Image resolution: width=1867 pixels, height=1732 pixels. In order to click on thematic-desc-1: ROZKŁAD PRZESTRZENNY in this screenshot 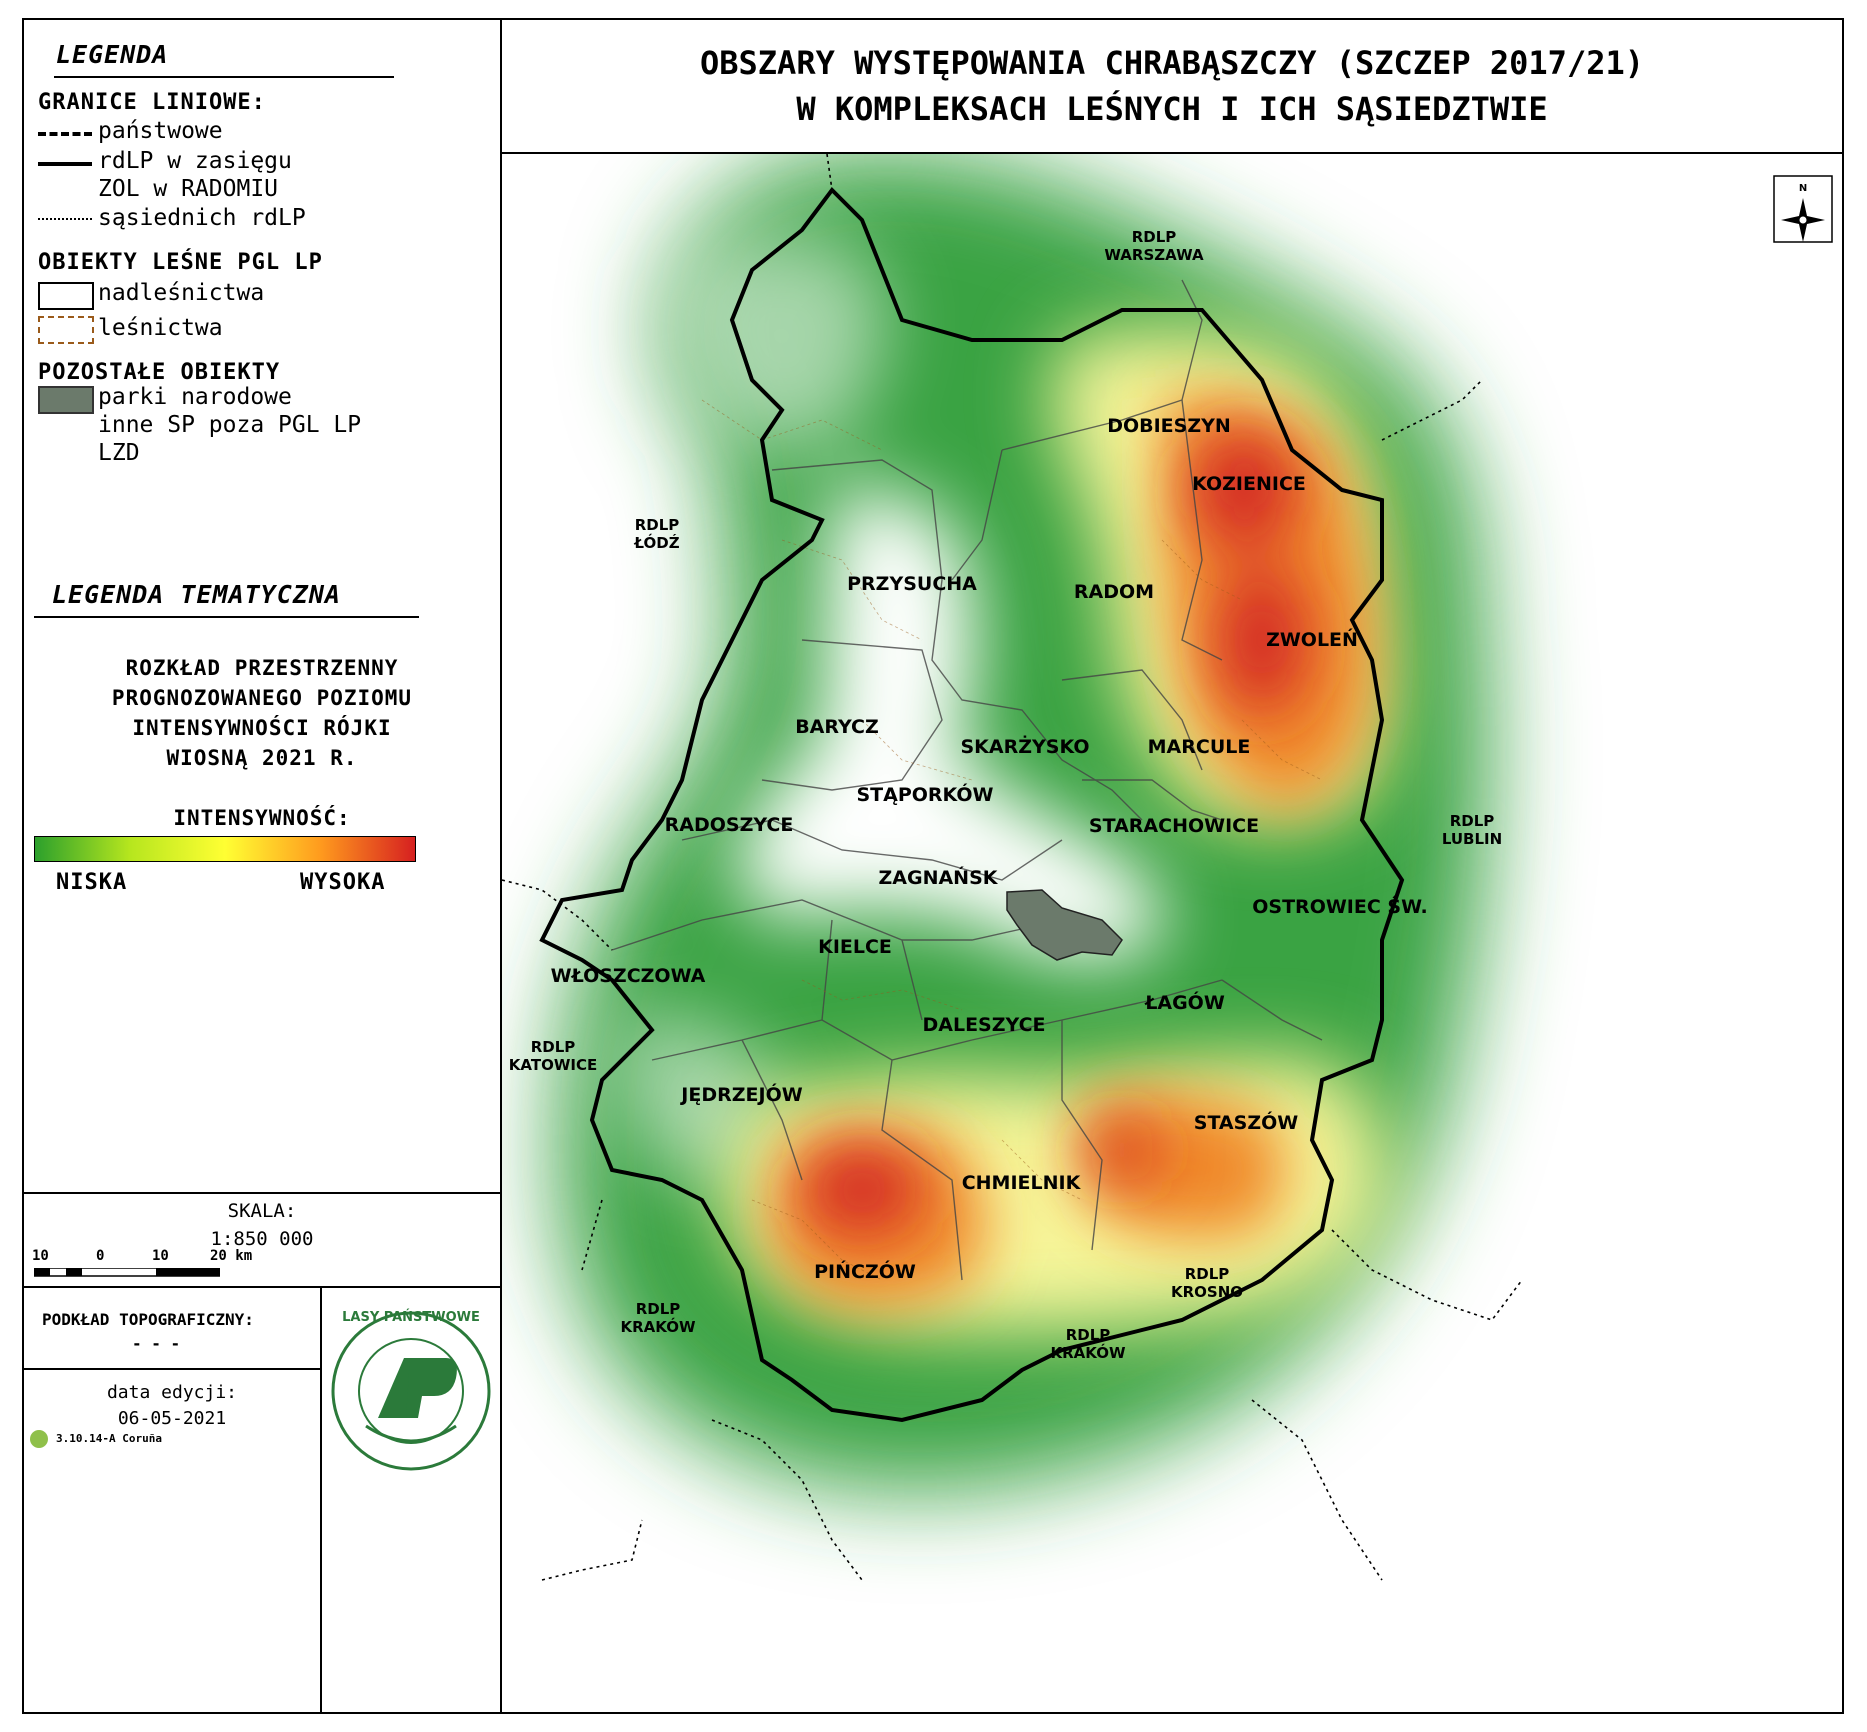, I will do `click(262, 668)`.